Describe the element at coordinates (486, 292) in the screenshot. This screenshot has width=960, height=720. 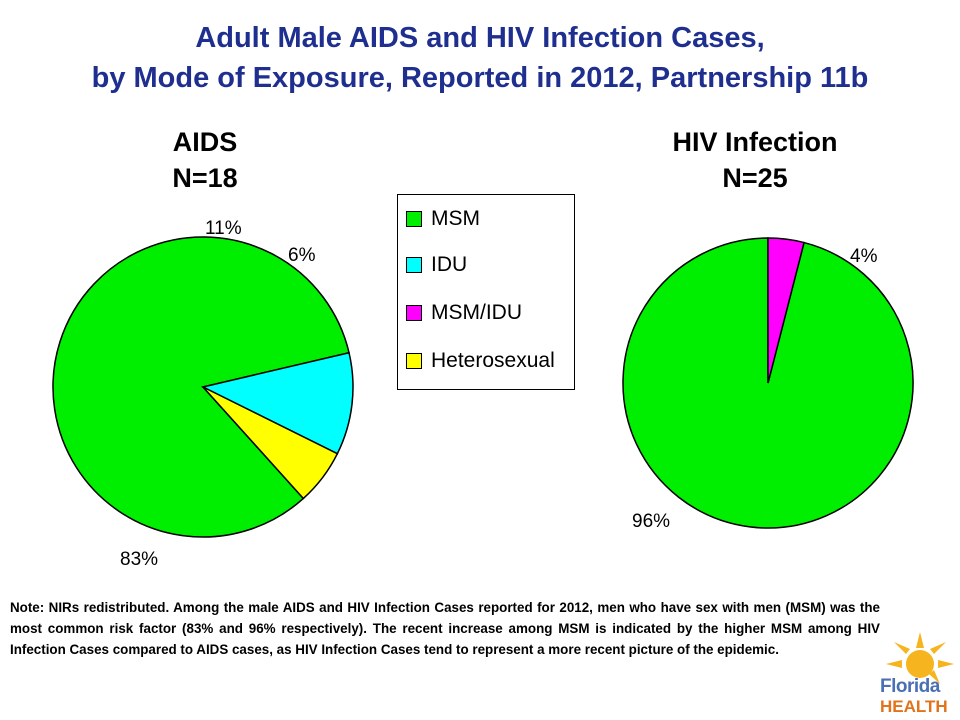
I see `legend: MSM IDU MSM/IDU Heterosexual` at that location.